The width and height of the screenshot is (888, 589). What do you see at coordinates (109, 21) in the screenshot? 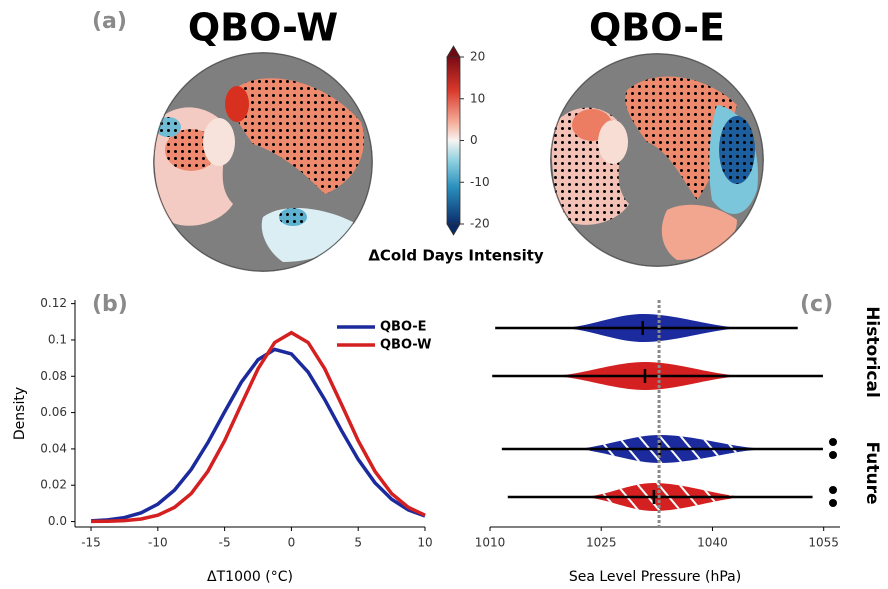
I see `panel-label: (a)` at bounding box center [109, 21].